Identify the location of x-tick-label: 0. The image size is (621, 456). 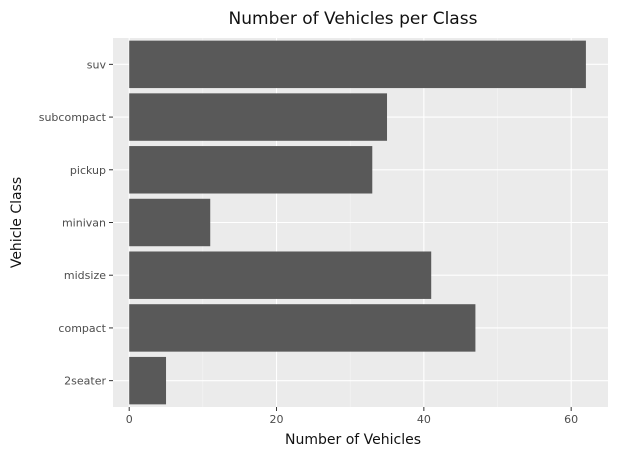
(129, 419).